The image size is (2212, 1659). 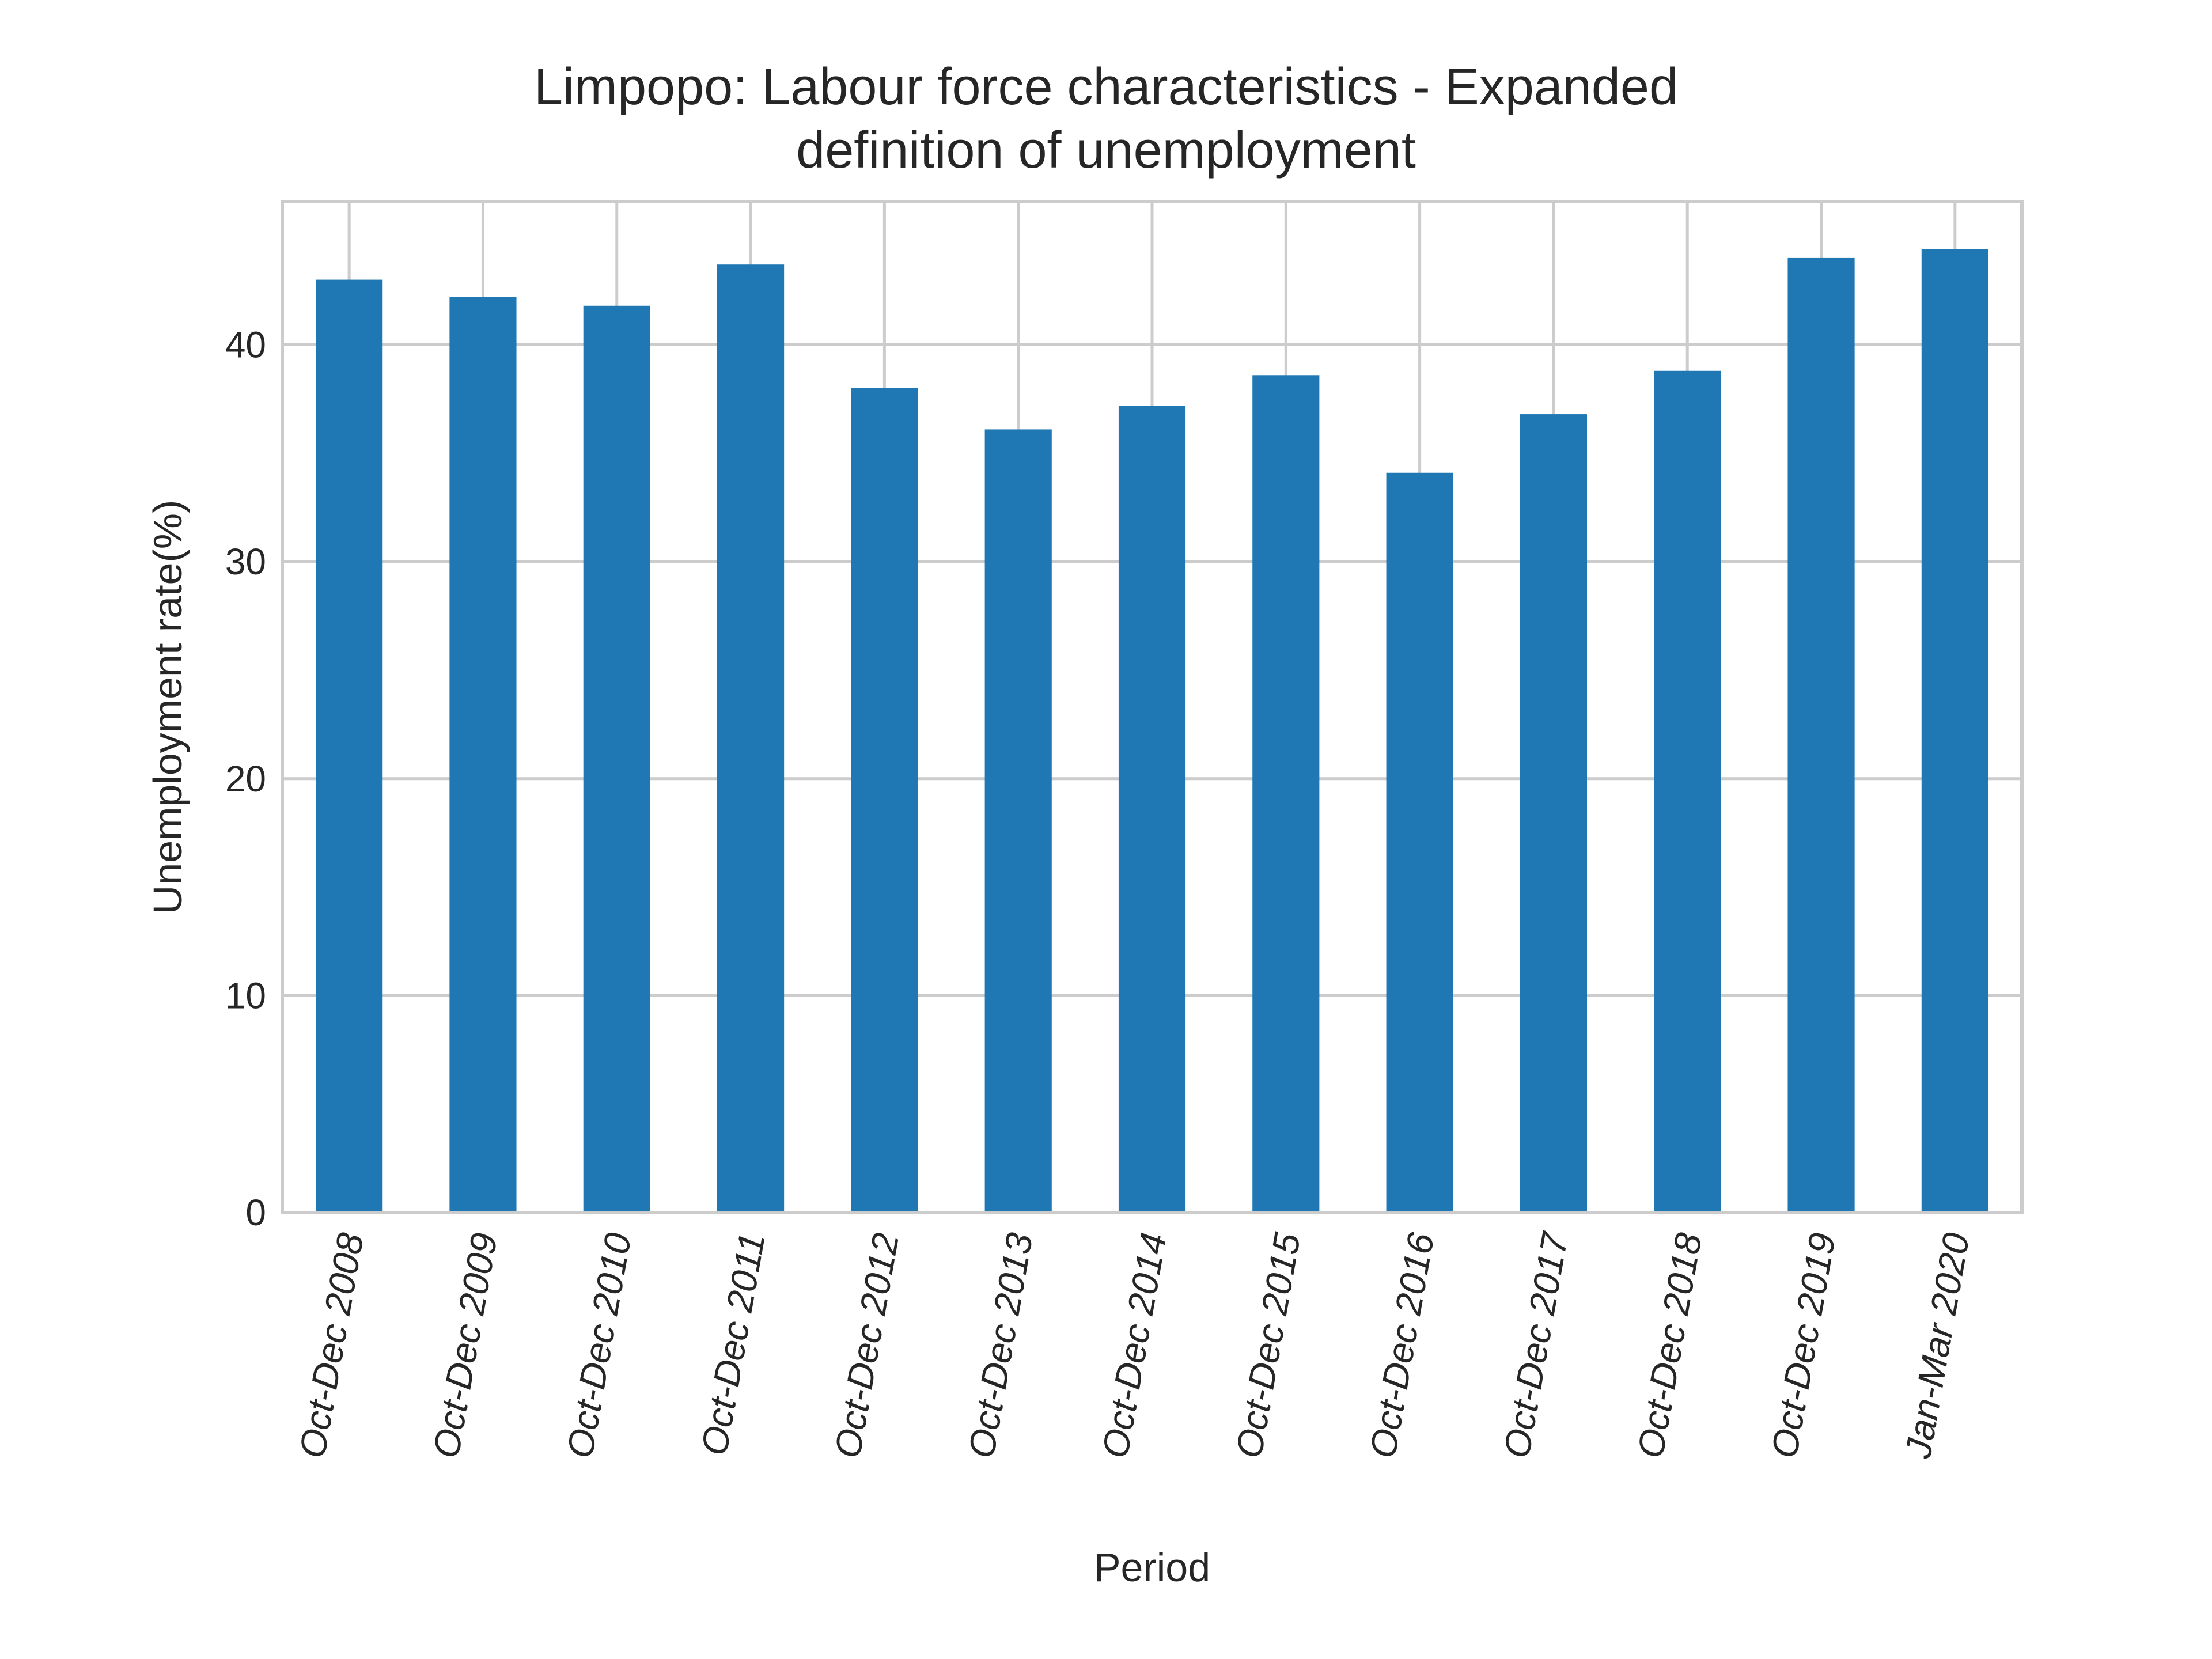 I want to click on x-axis-label: Period, so click(x=1152, y=1567).